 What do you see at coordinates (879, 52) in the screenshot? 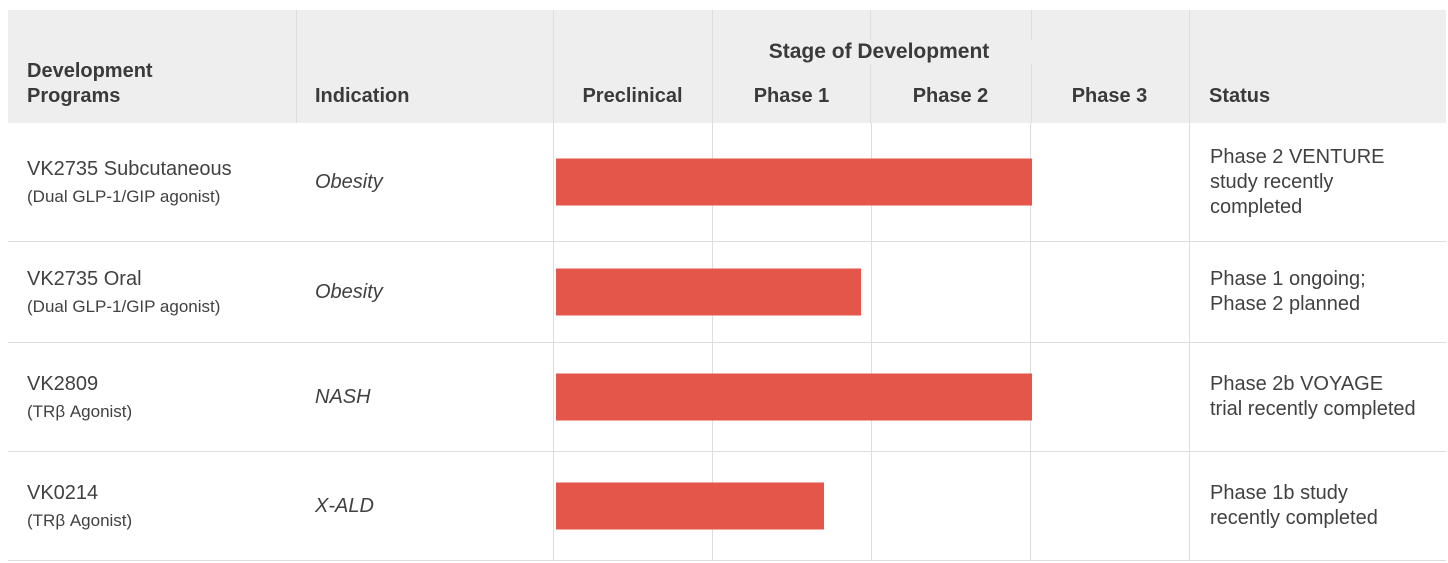
I see `stage-group-label: Stage of Development` at bounding box center [879, 52].